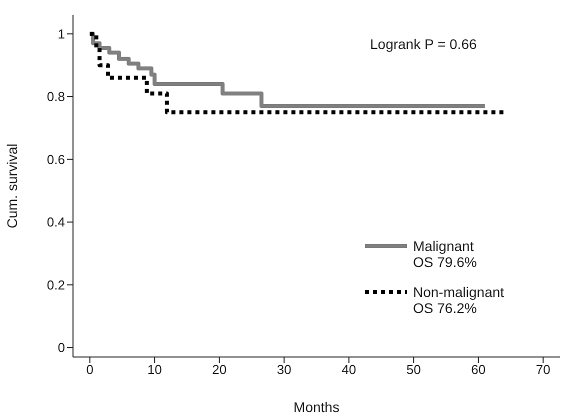 The width and height of the screenshot is (567, 416). I want to click on y-tick-label: 0.4, so click(55, 222).